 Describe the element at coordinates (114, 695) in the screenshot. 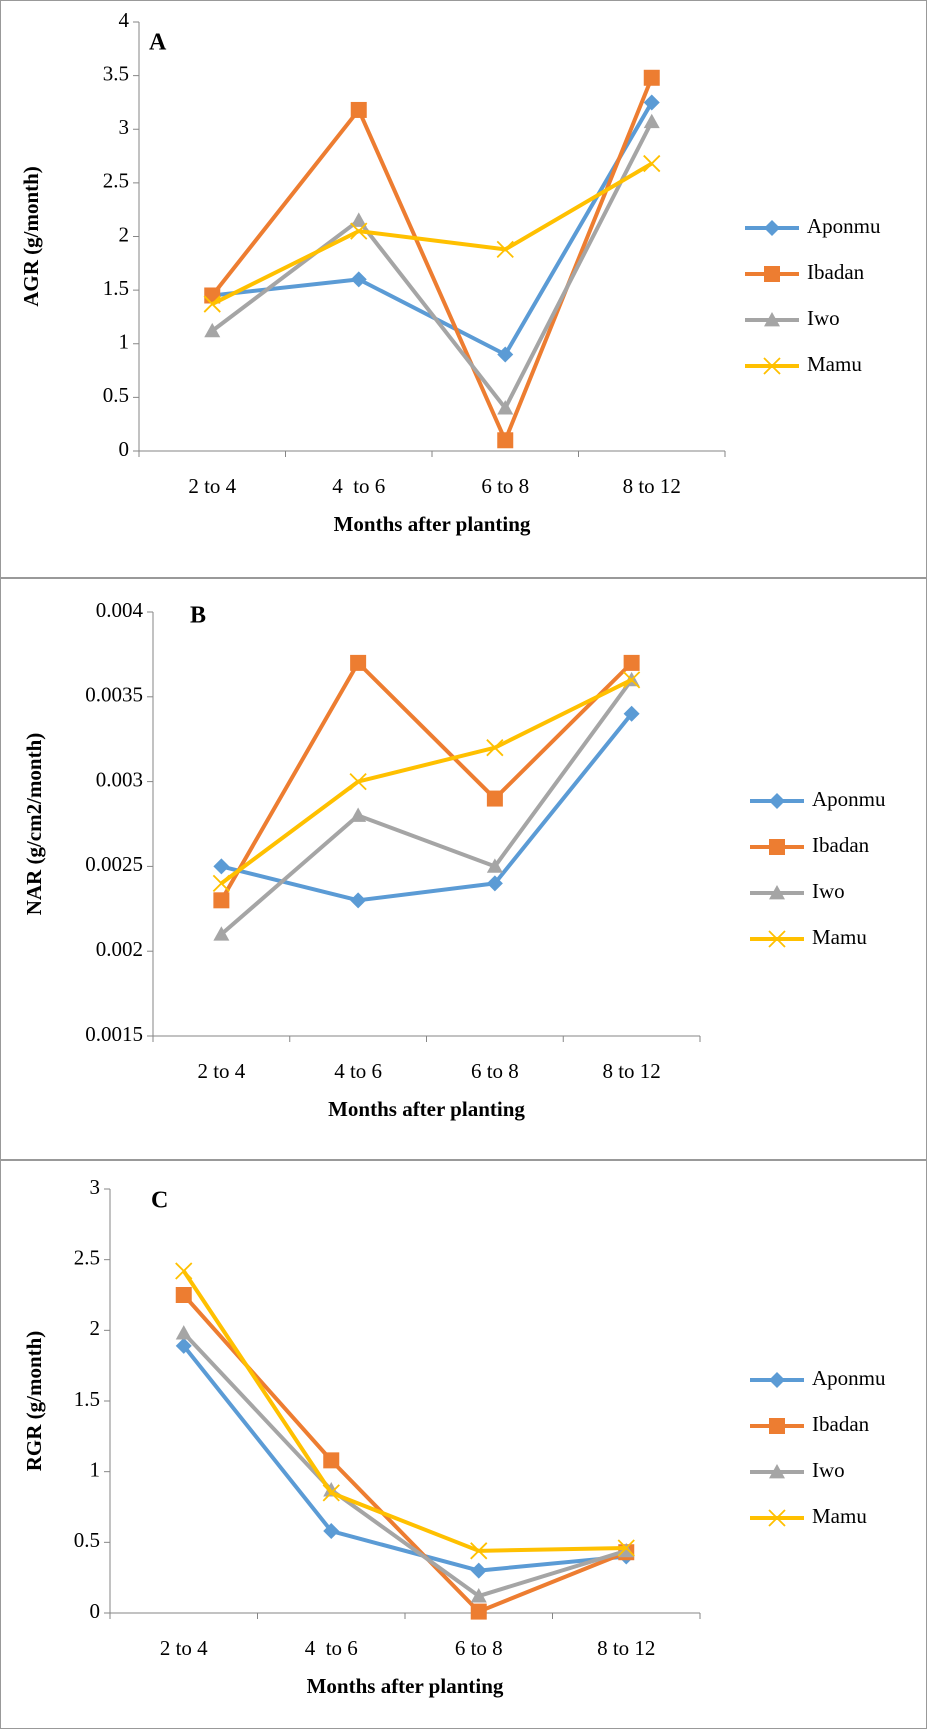

I see `y-tick-label: 0.0035` at that location.